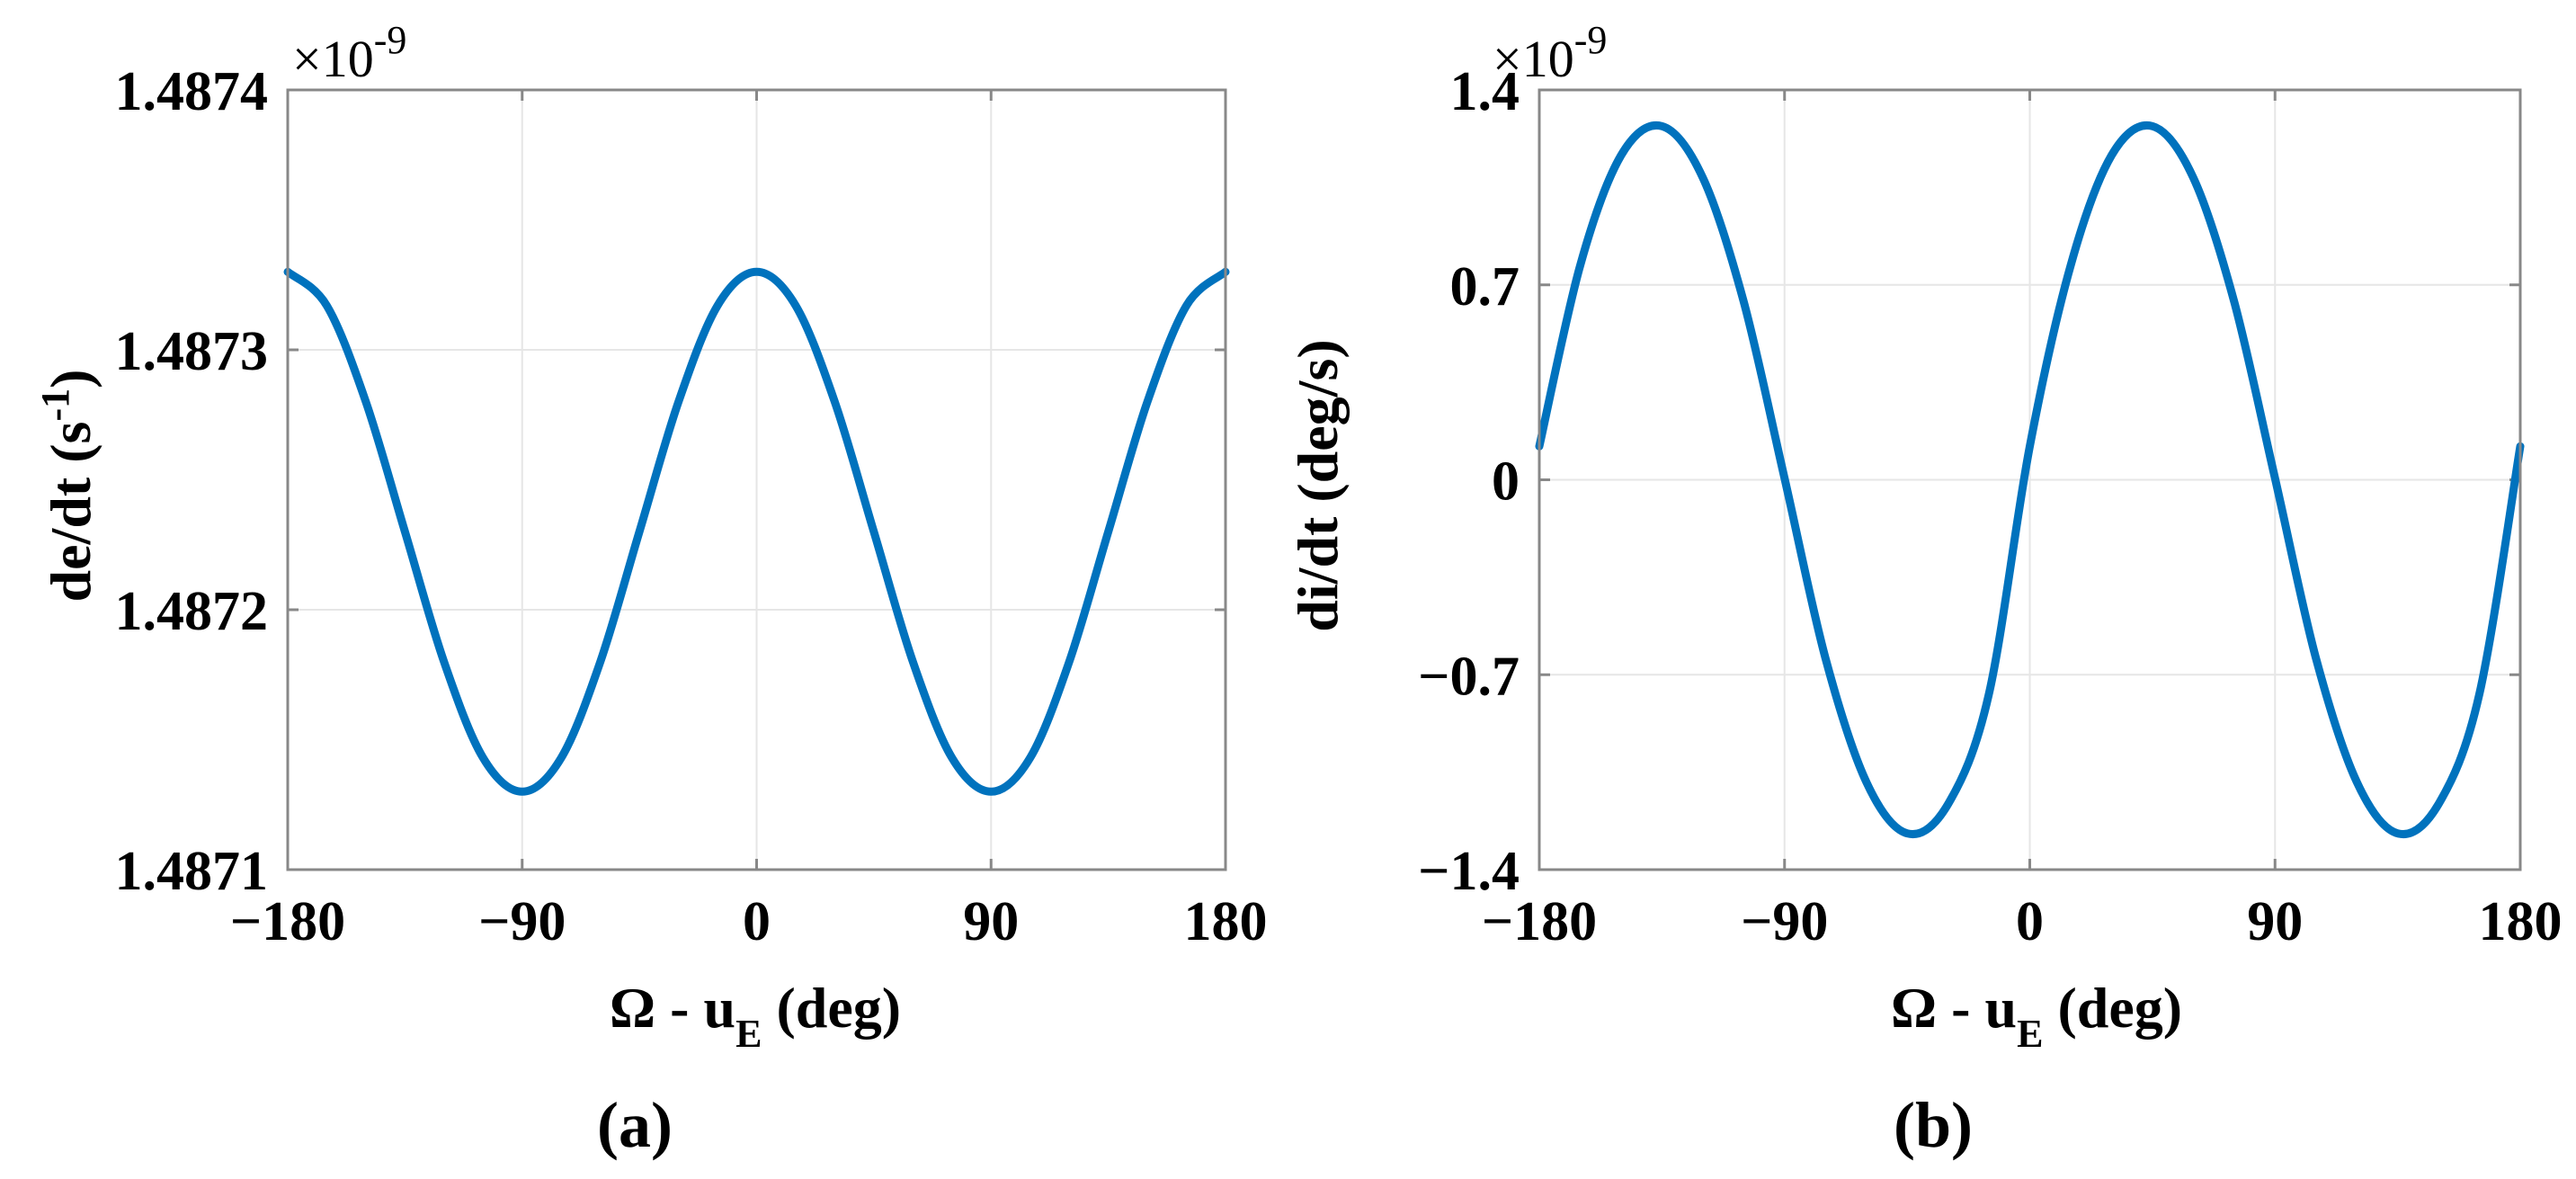 This screenshot has height=1179, width=2576. I want to click on y-axis-label: de/dt (s-1), so click(68, 486).